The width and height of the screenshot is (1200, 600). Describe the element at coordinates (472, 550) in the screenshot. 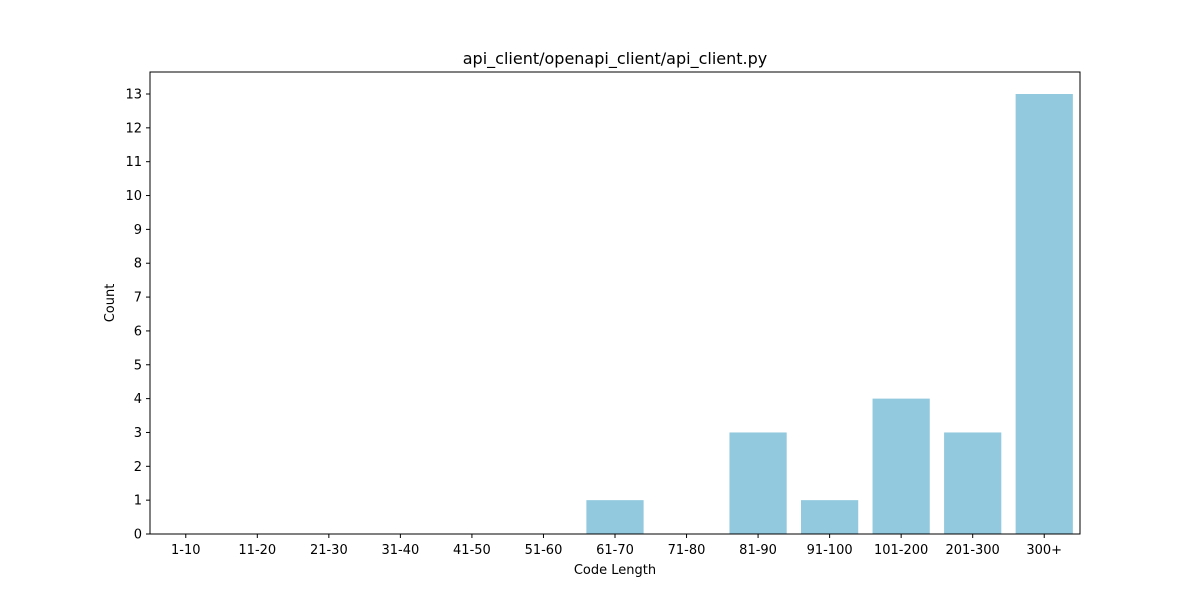

I see `x-tick-label: 41-50` at that location.